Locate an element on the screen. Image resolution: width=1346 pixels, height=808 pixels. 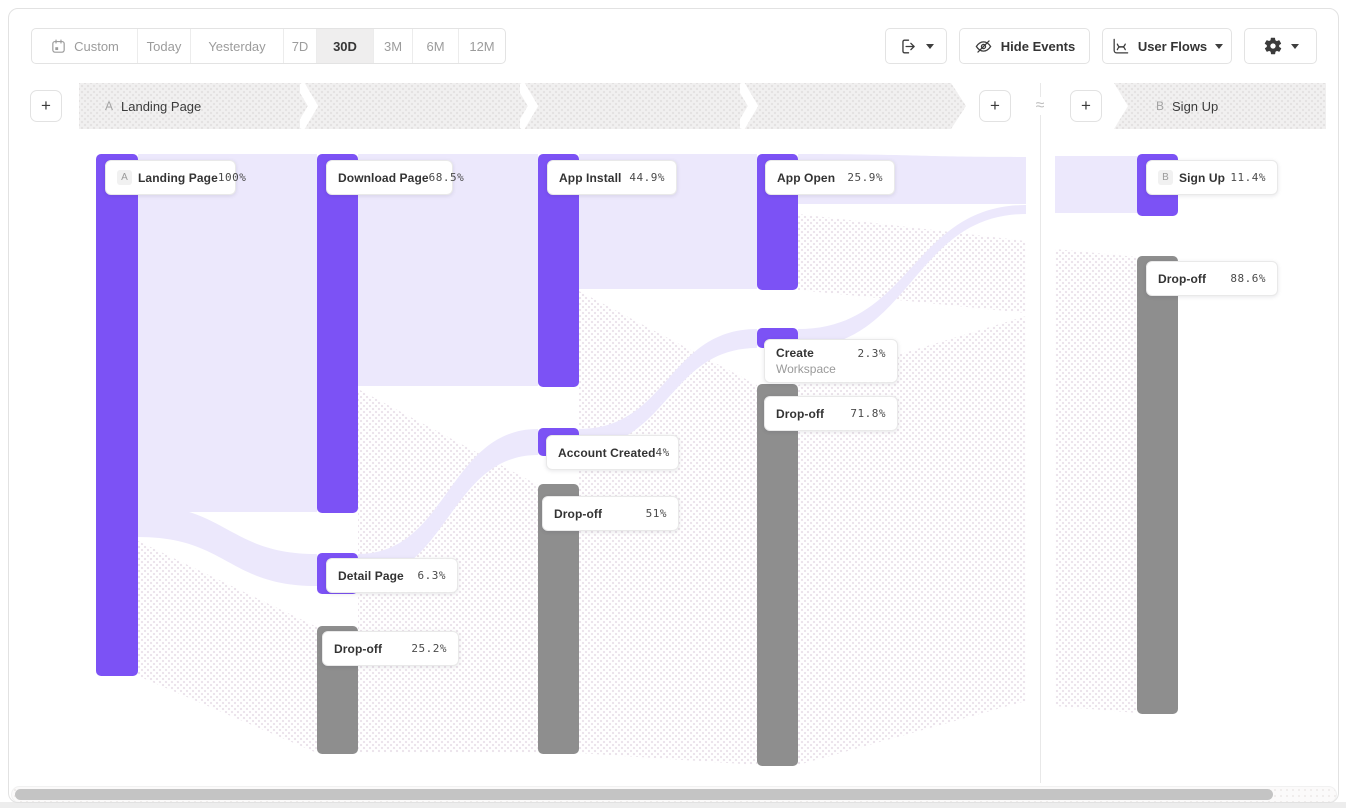
add-step-button-right: + is located at coordinates (1086, 106).